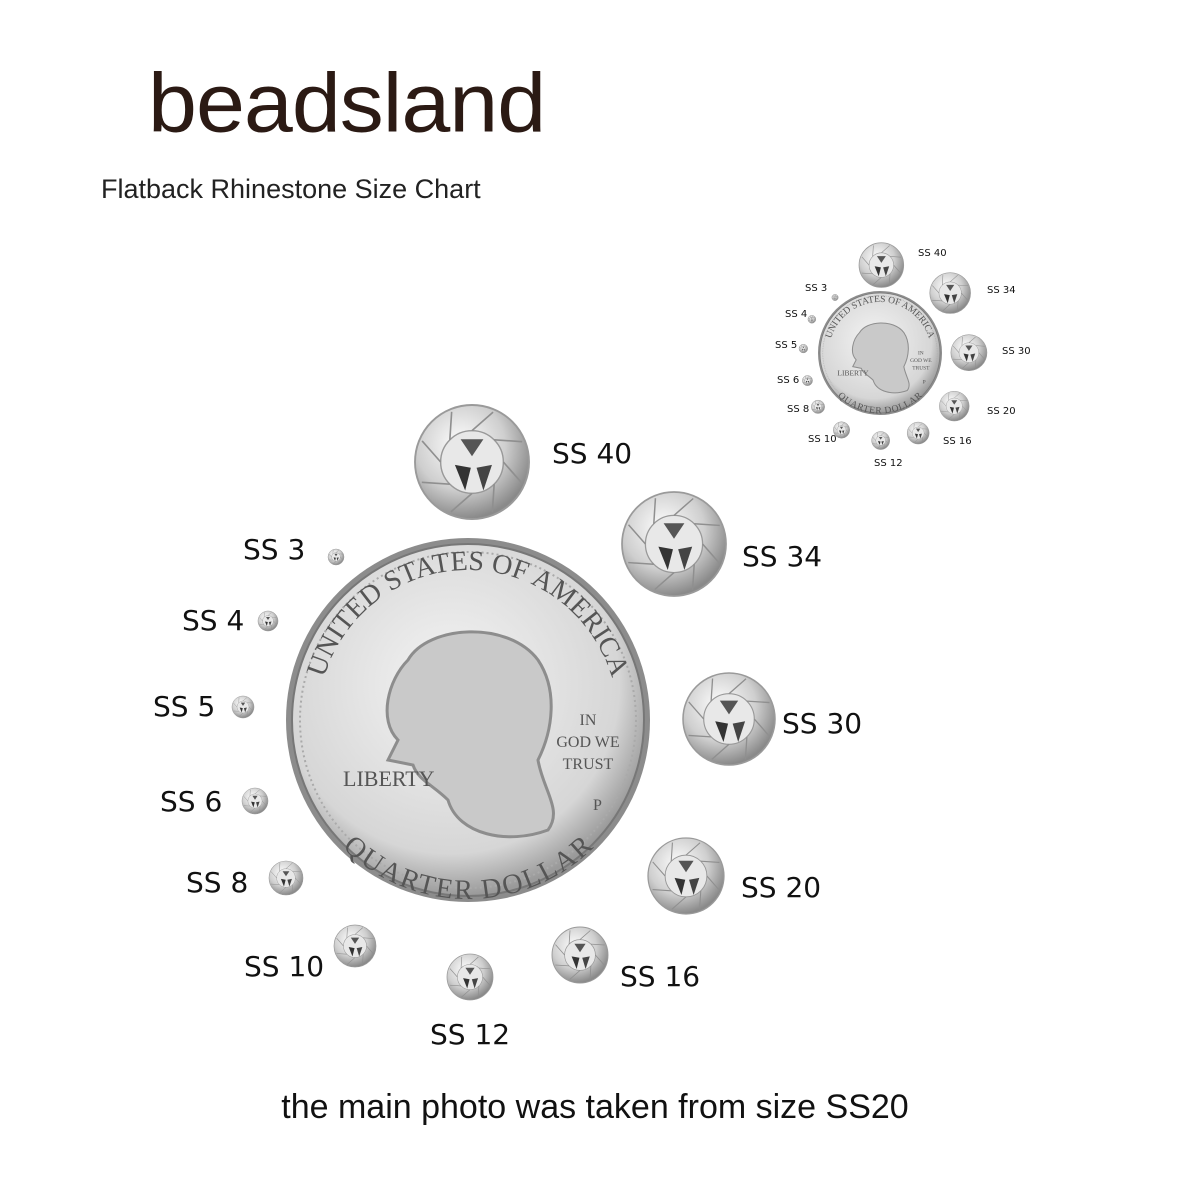 This screenshot has height=1200, width=1200. Describe the element at coordinates (835, 297) in the screenshot. I see `rhinestone-inset-ss3` at that location.